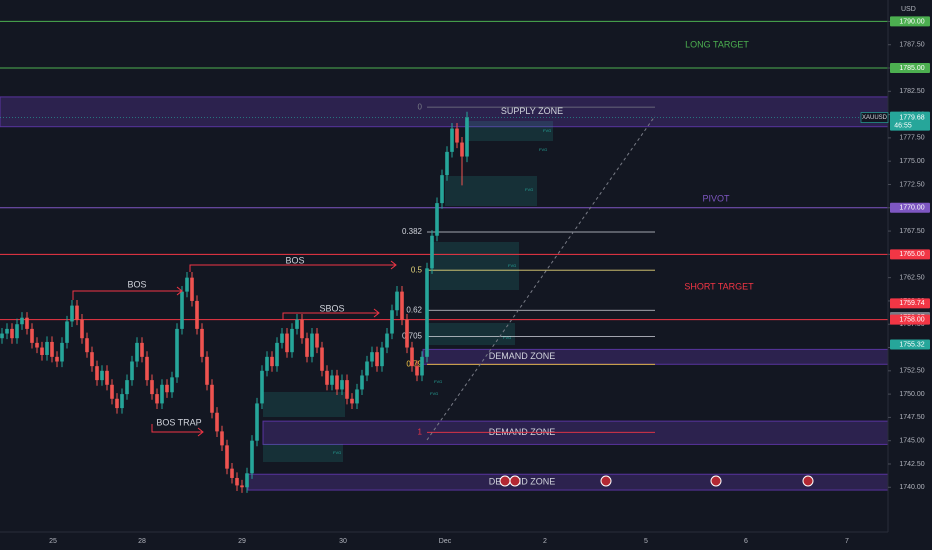 The width and height of the screenshot is (932, 550). Describe the element at coordinates (532, 111) in the screenshot. I see `zone-label: SUPPLY ZONE` at that location.